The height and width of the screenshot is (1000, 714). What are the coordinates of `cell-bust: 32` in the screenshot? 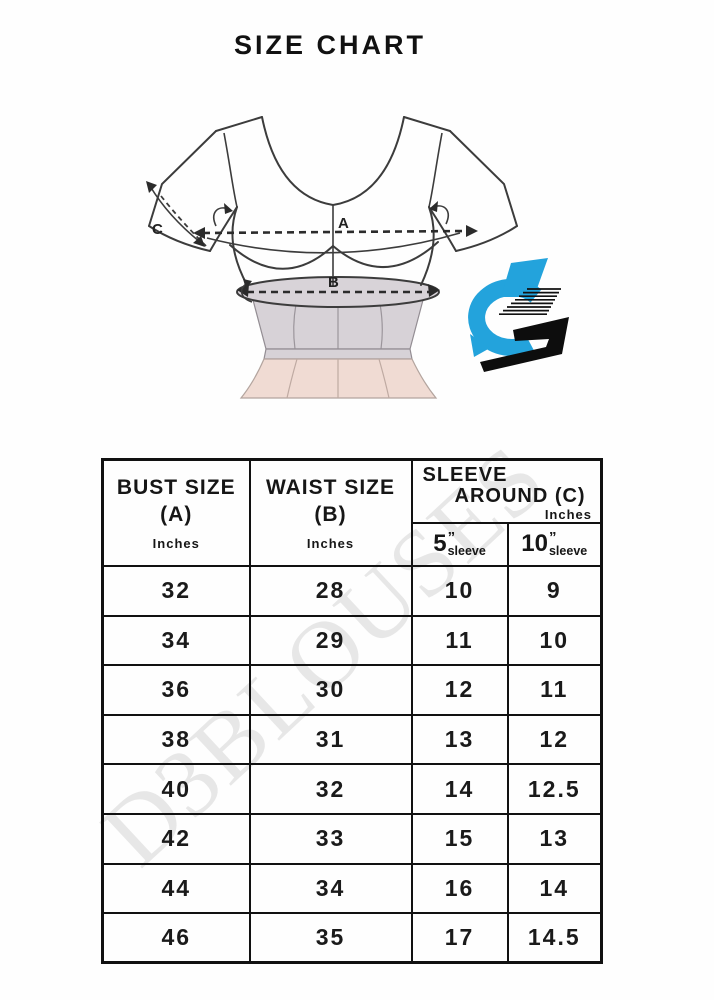 It's located at (176, 591).